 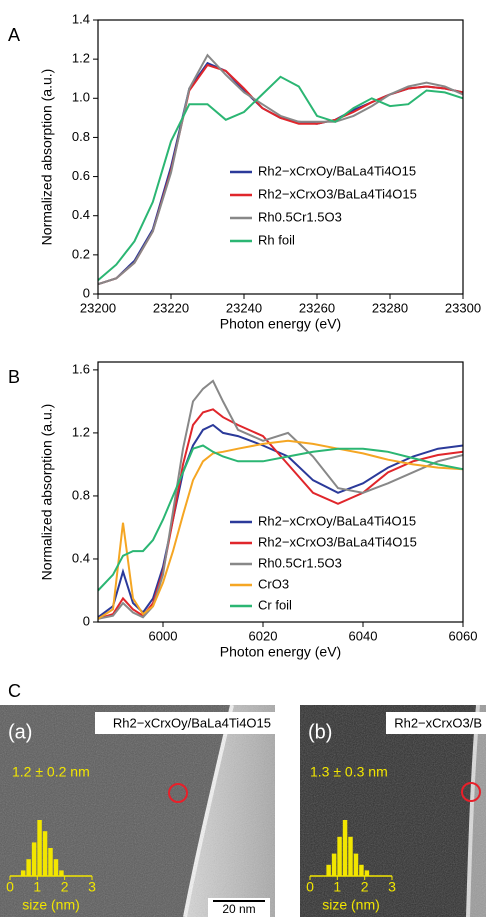 I want to click on x-tick-label: 6000, so click(x=163, y=635).